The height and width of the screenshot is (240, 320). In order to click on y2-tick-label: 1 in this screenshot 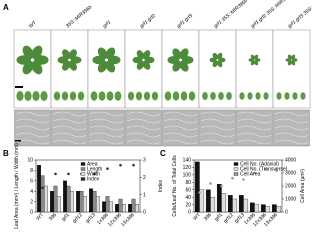, I will do `click(144, 195)`.